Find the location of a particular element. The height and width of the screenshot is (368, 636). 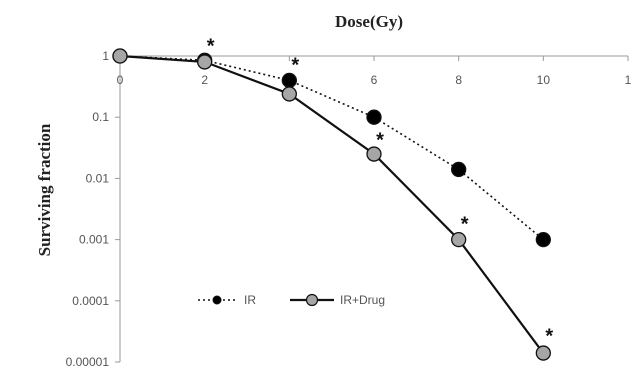

x-tick-label: 8 is located at coordinates (458, 80).